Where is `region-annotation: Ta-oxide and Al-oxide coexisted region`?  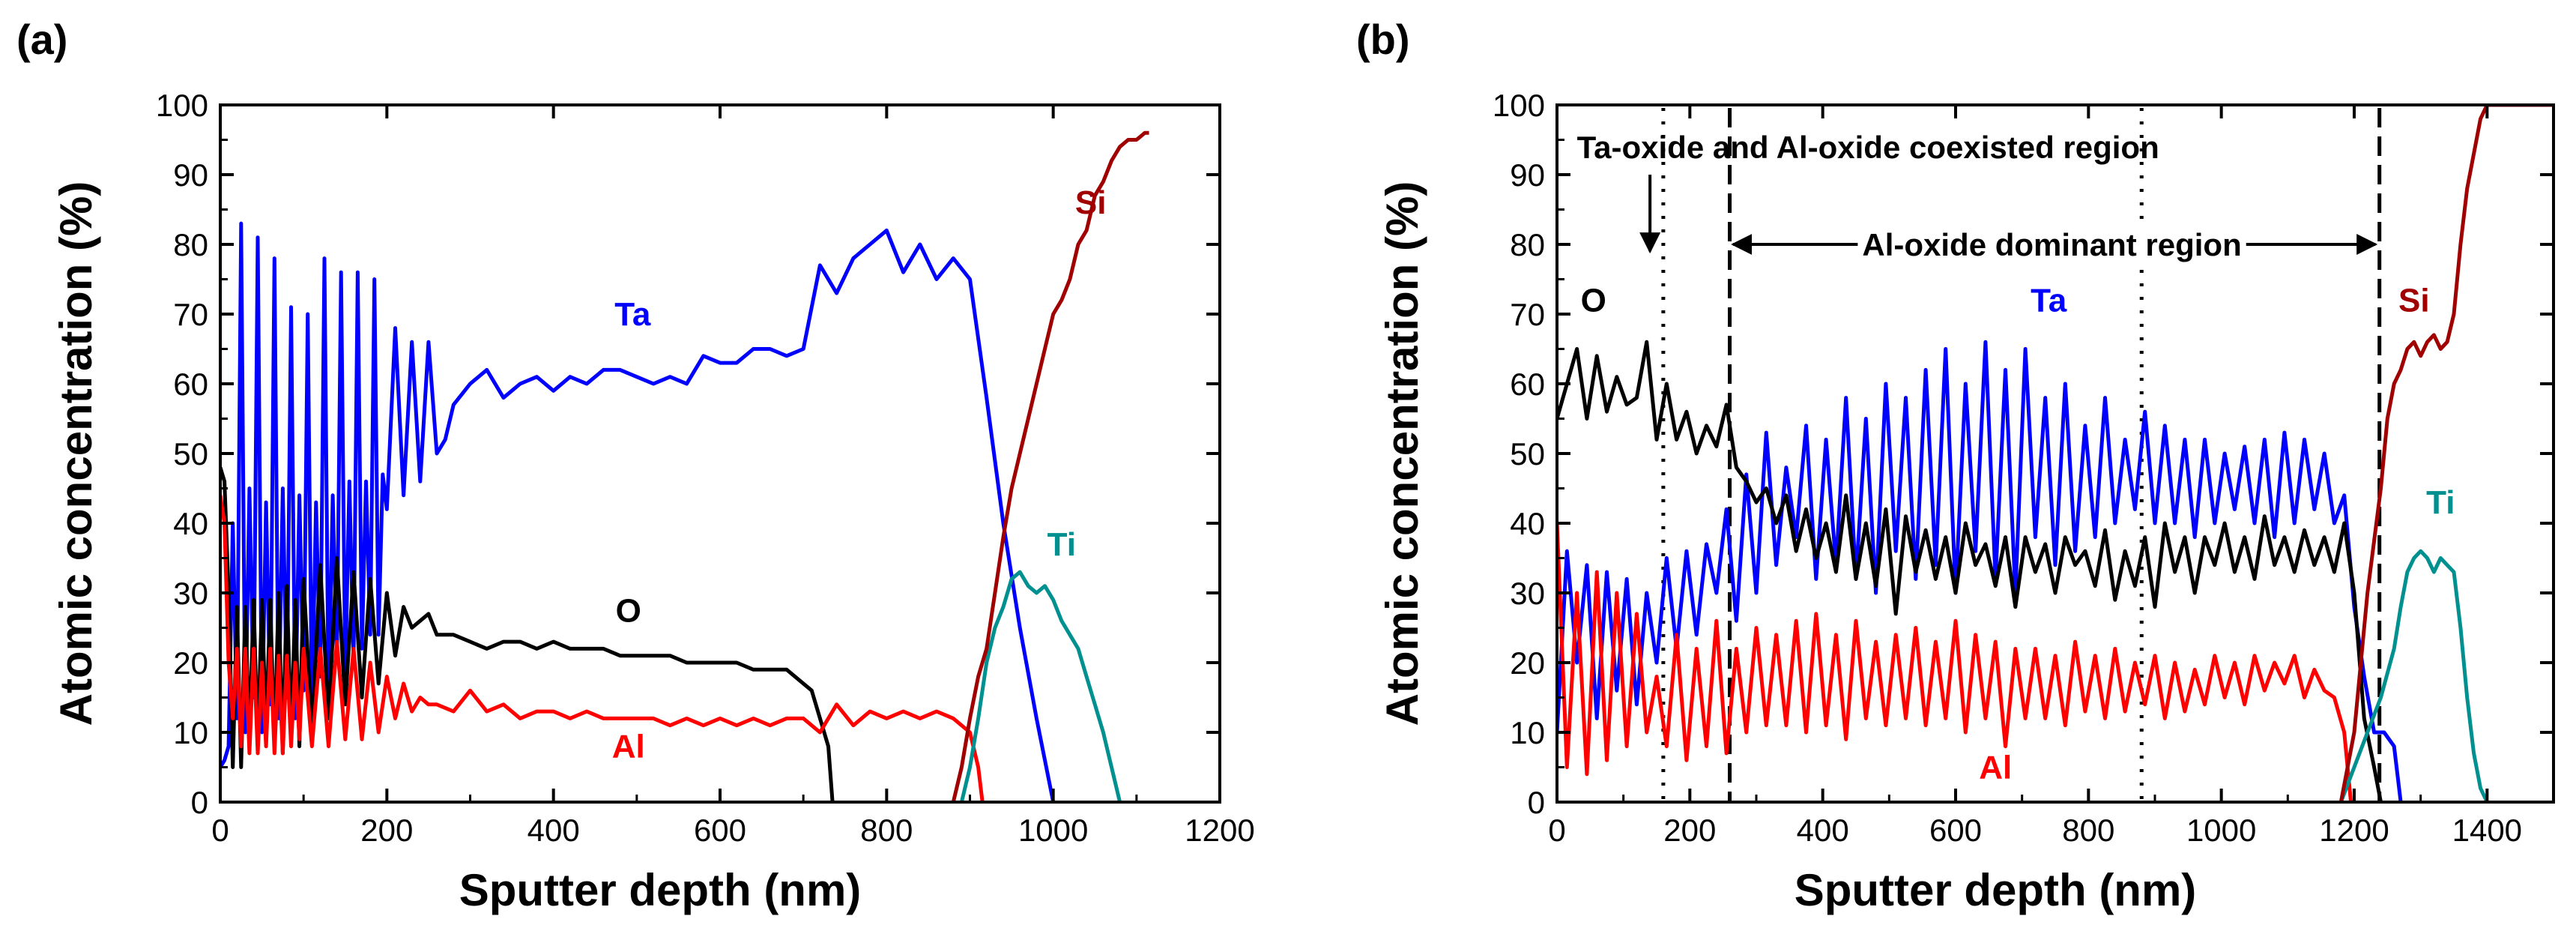
region-annotation: Ta-oxide and Al-oxide coexisted region is located at coordinates (1868, 147).